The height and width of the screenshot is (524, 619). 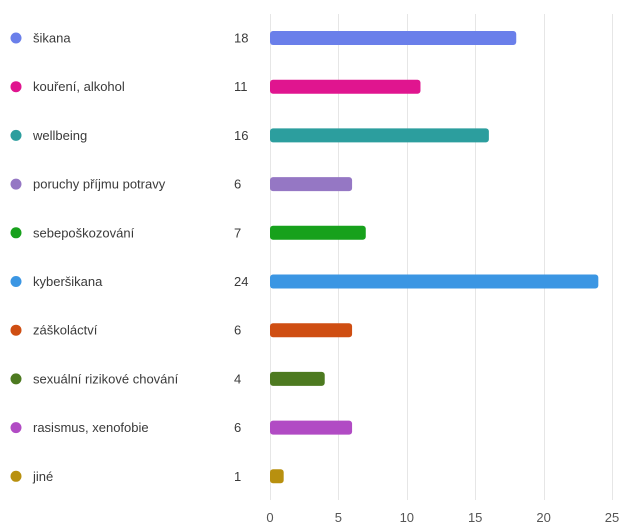 I want to click on category-label: rasismus, xenofobie, so click(x=91, y=427).